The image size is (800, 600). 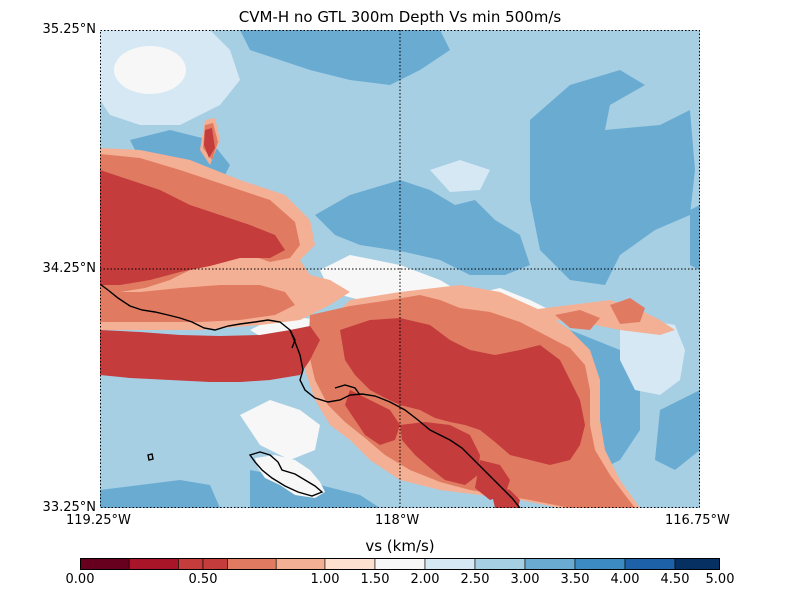 I want to click on colorbar, so click(x=400, y=564).